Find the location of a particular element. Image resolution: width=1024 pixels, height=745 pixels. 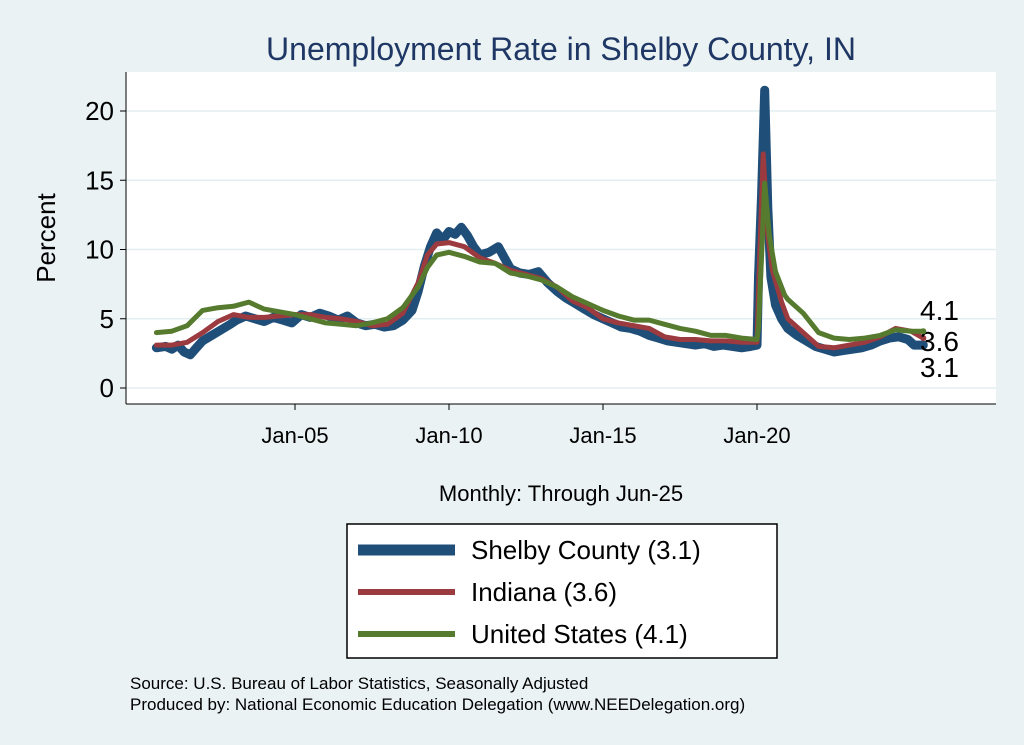

y-tick-label: 0 is located at coordinates (107, 388).